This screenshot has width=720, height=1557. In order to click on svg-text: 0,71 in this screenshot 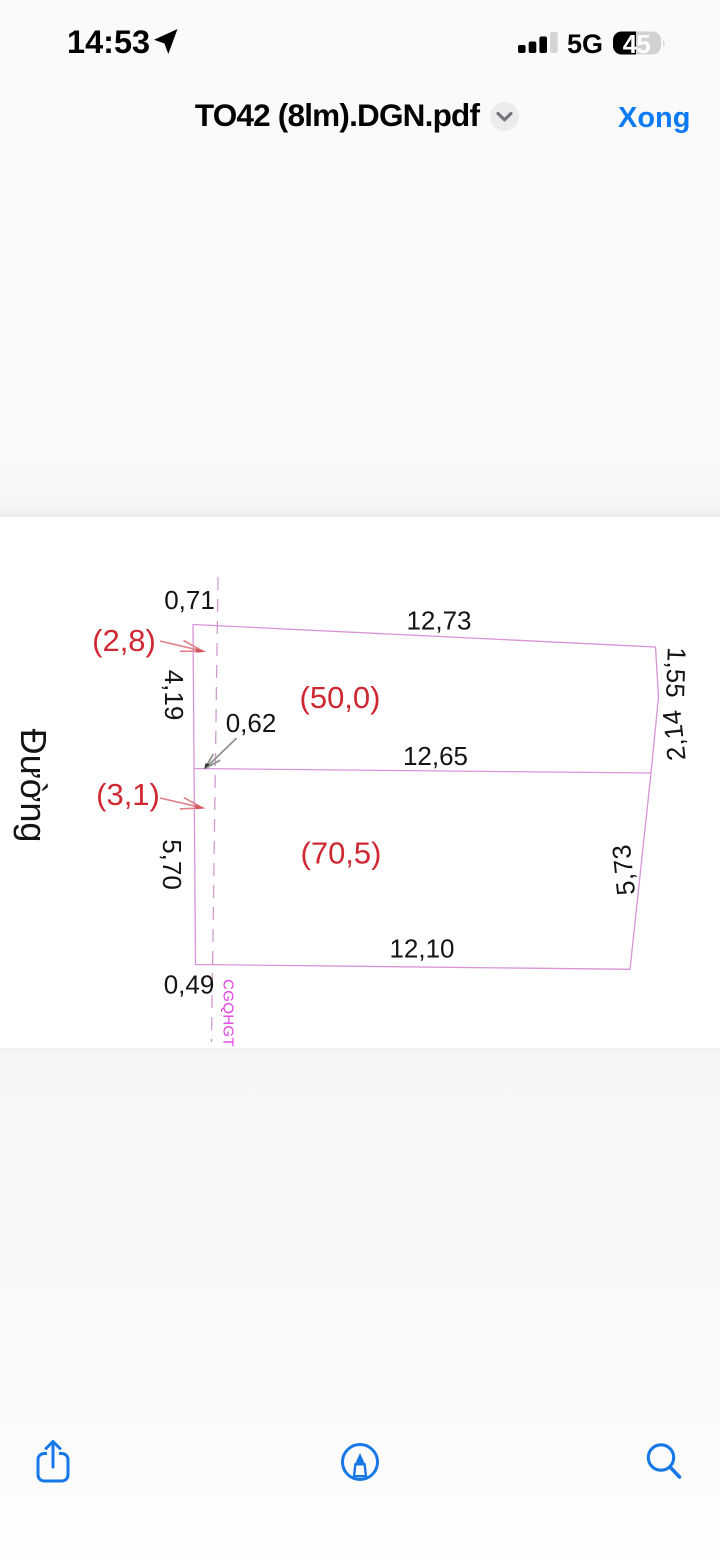, I will do `click(189, 600)`.